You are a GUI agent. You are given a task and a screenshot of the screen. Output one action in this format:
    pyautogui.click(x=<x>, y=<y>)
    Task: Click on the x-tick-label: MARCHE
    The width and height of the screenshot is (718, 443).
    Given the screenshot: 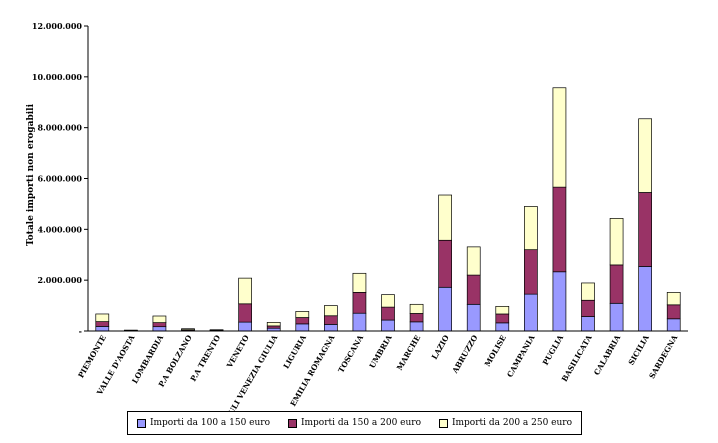 What is the action you would take?
    pyautogui.click(x=408, y=352)
    